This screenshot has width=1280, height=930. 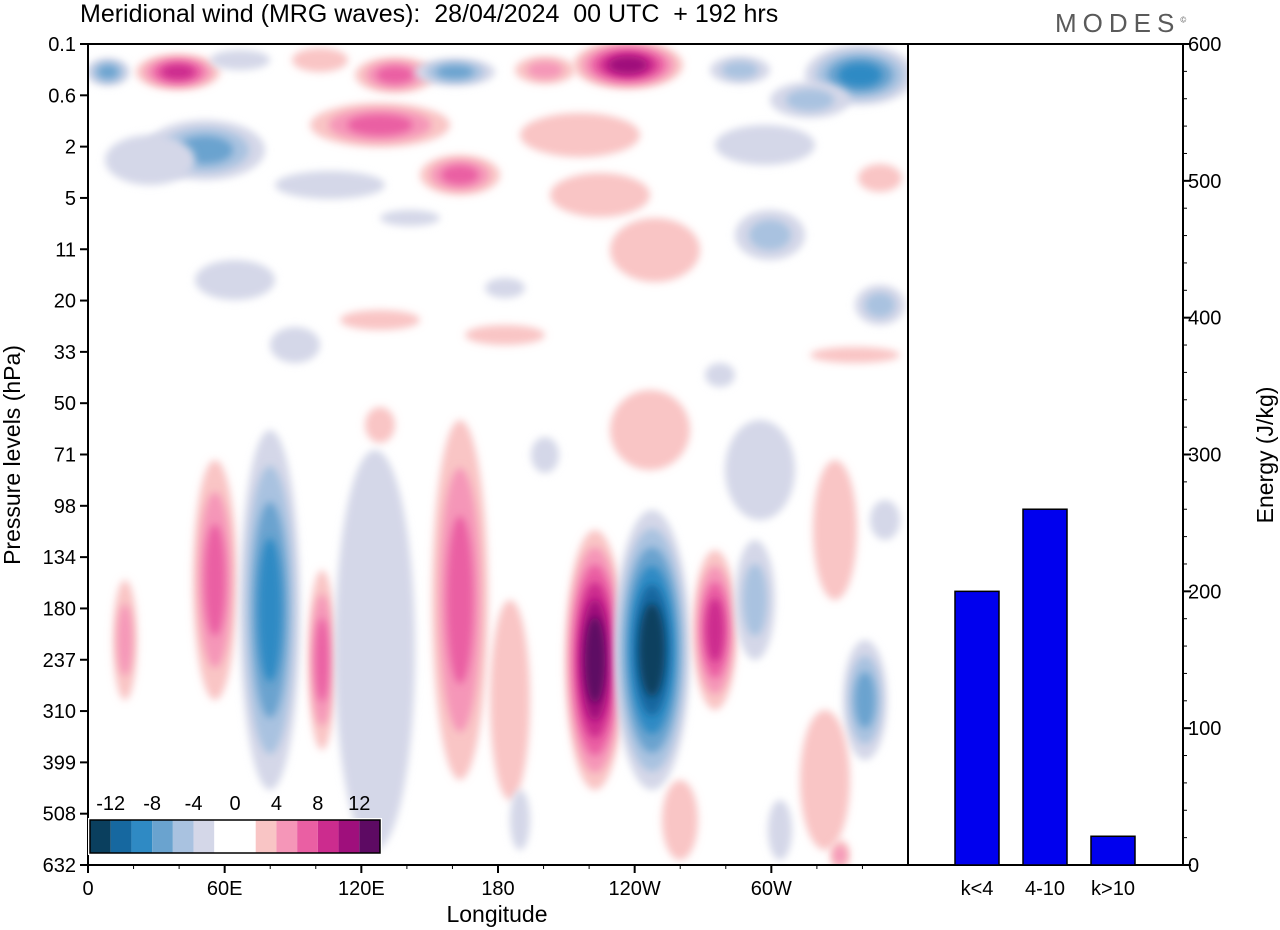 What do you see at coordinates (1193, 866) in the screenshot?
I see `energy-tick-label: 0` at bounding box center [1193, 866].